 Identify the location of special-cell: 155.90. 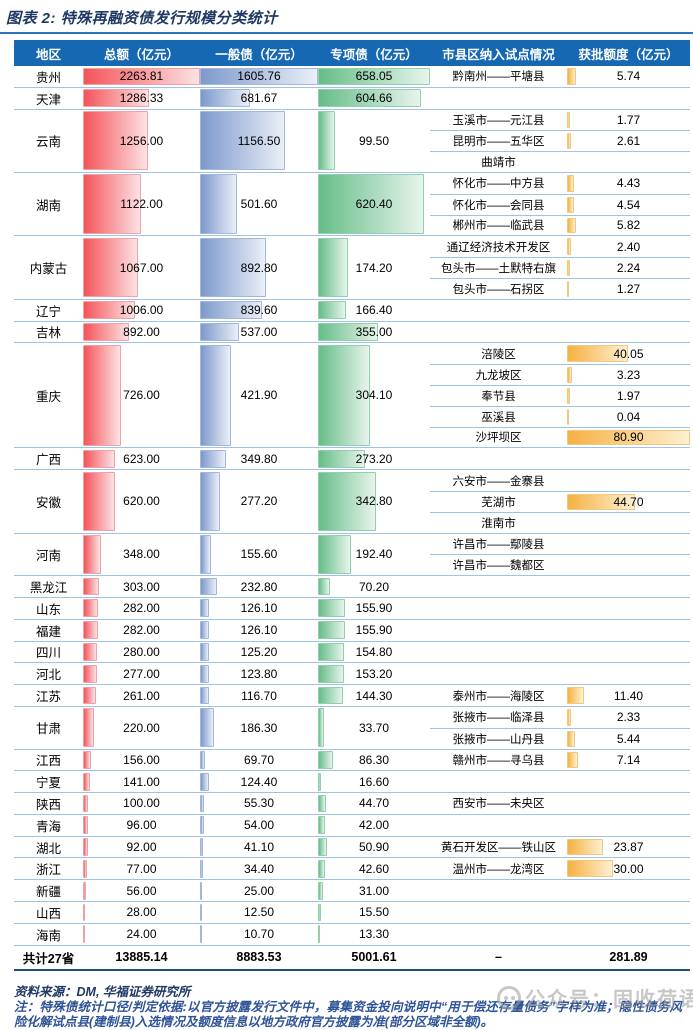
(374, 608).